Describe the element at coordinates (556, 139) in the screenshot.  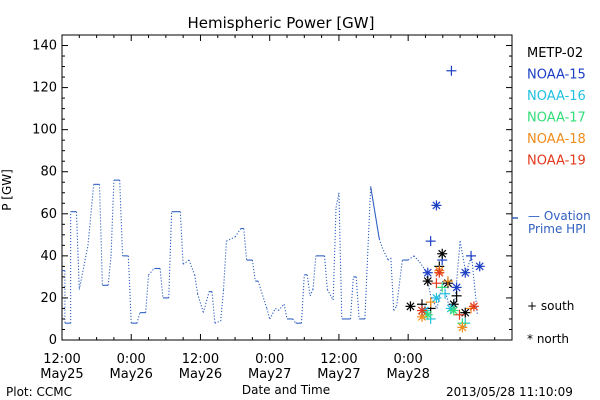
I see `legend-entry-noaa-18: NOAA-18` at that location.